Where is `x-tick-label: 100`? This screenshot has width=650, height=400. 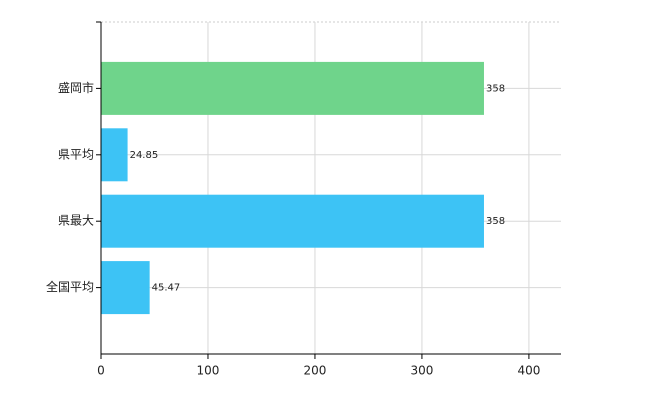
x-tick-label: 100 is located at coordinates (208, 371).